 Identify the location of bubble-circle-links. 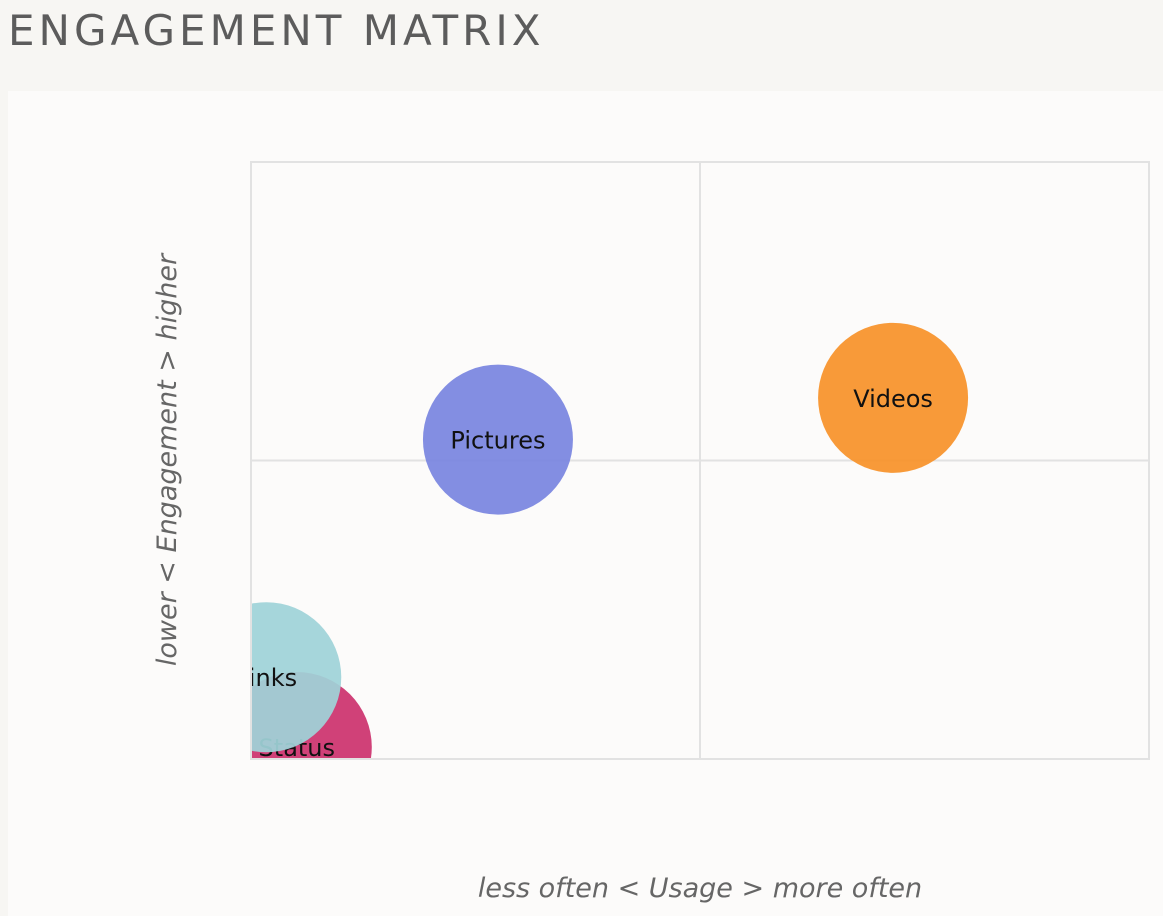
(266, 677).